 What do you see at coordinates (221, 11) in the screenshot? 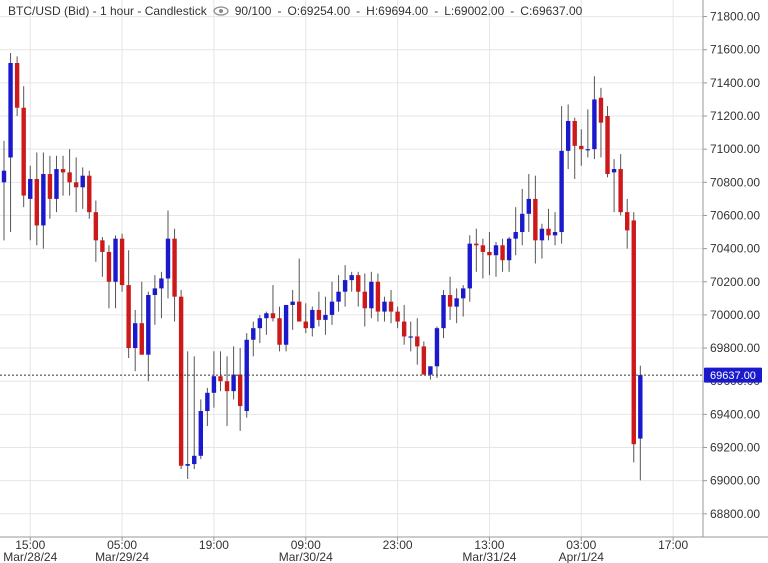
I see `eye-icon` at bounding box center [221, 11].